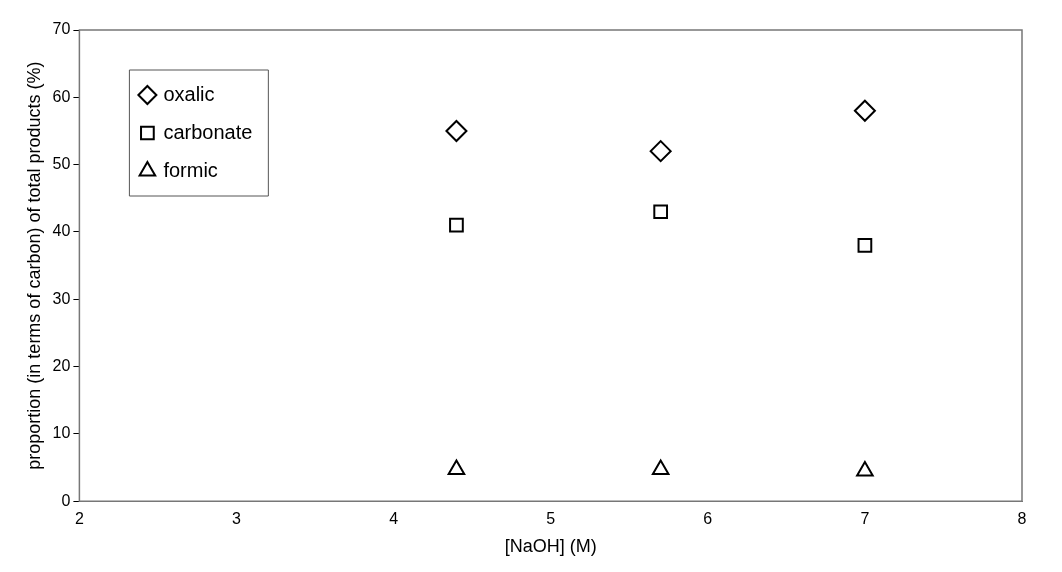 This screenshot has height=572, width=1062. What do you see at coordinates (394, 519) in the screenshot?
I see `x-tick-label: 4` at bounding box center [394, 519].